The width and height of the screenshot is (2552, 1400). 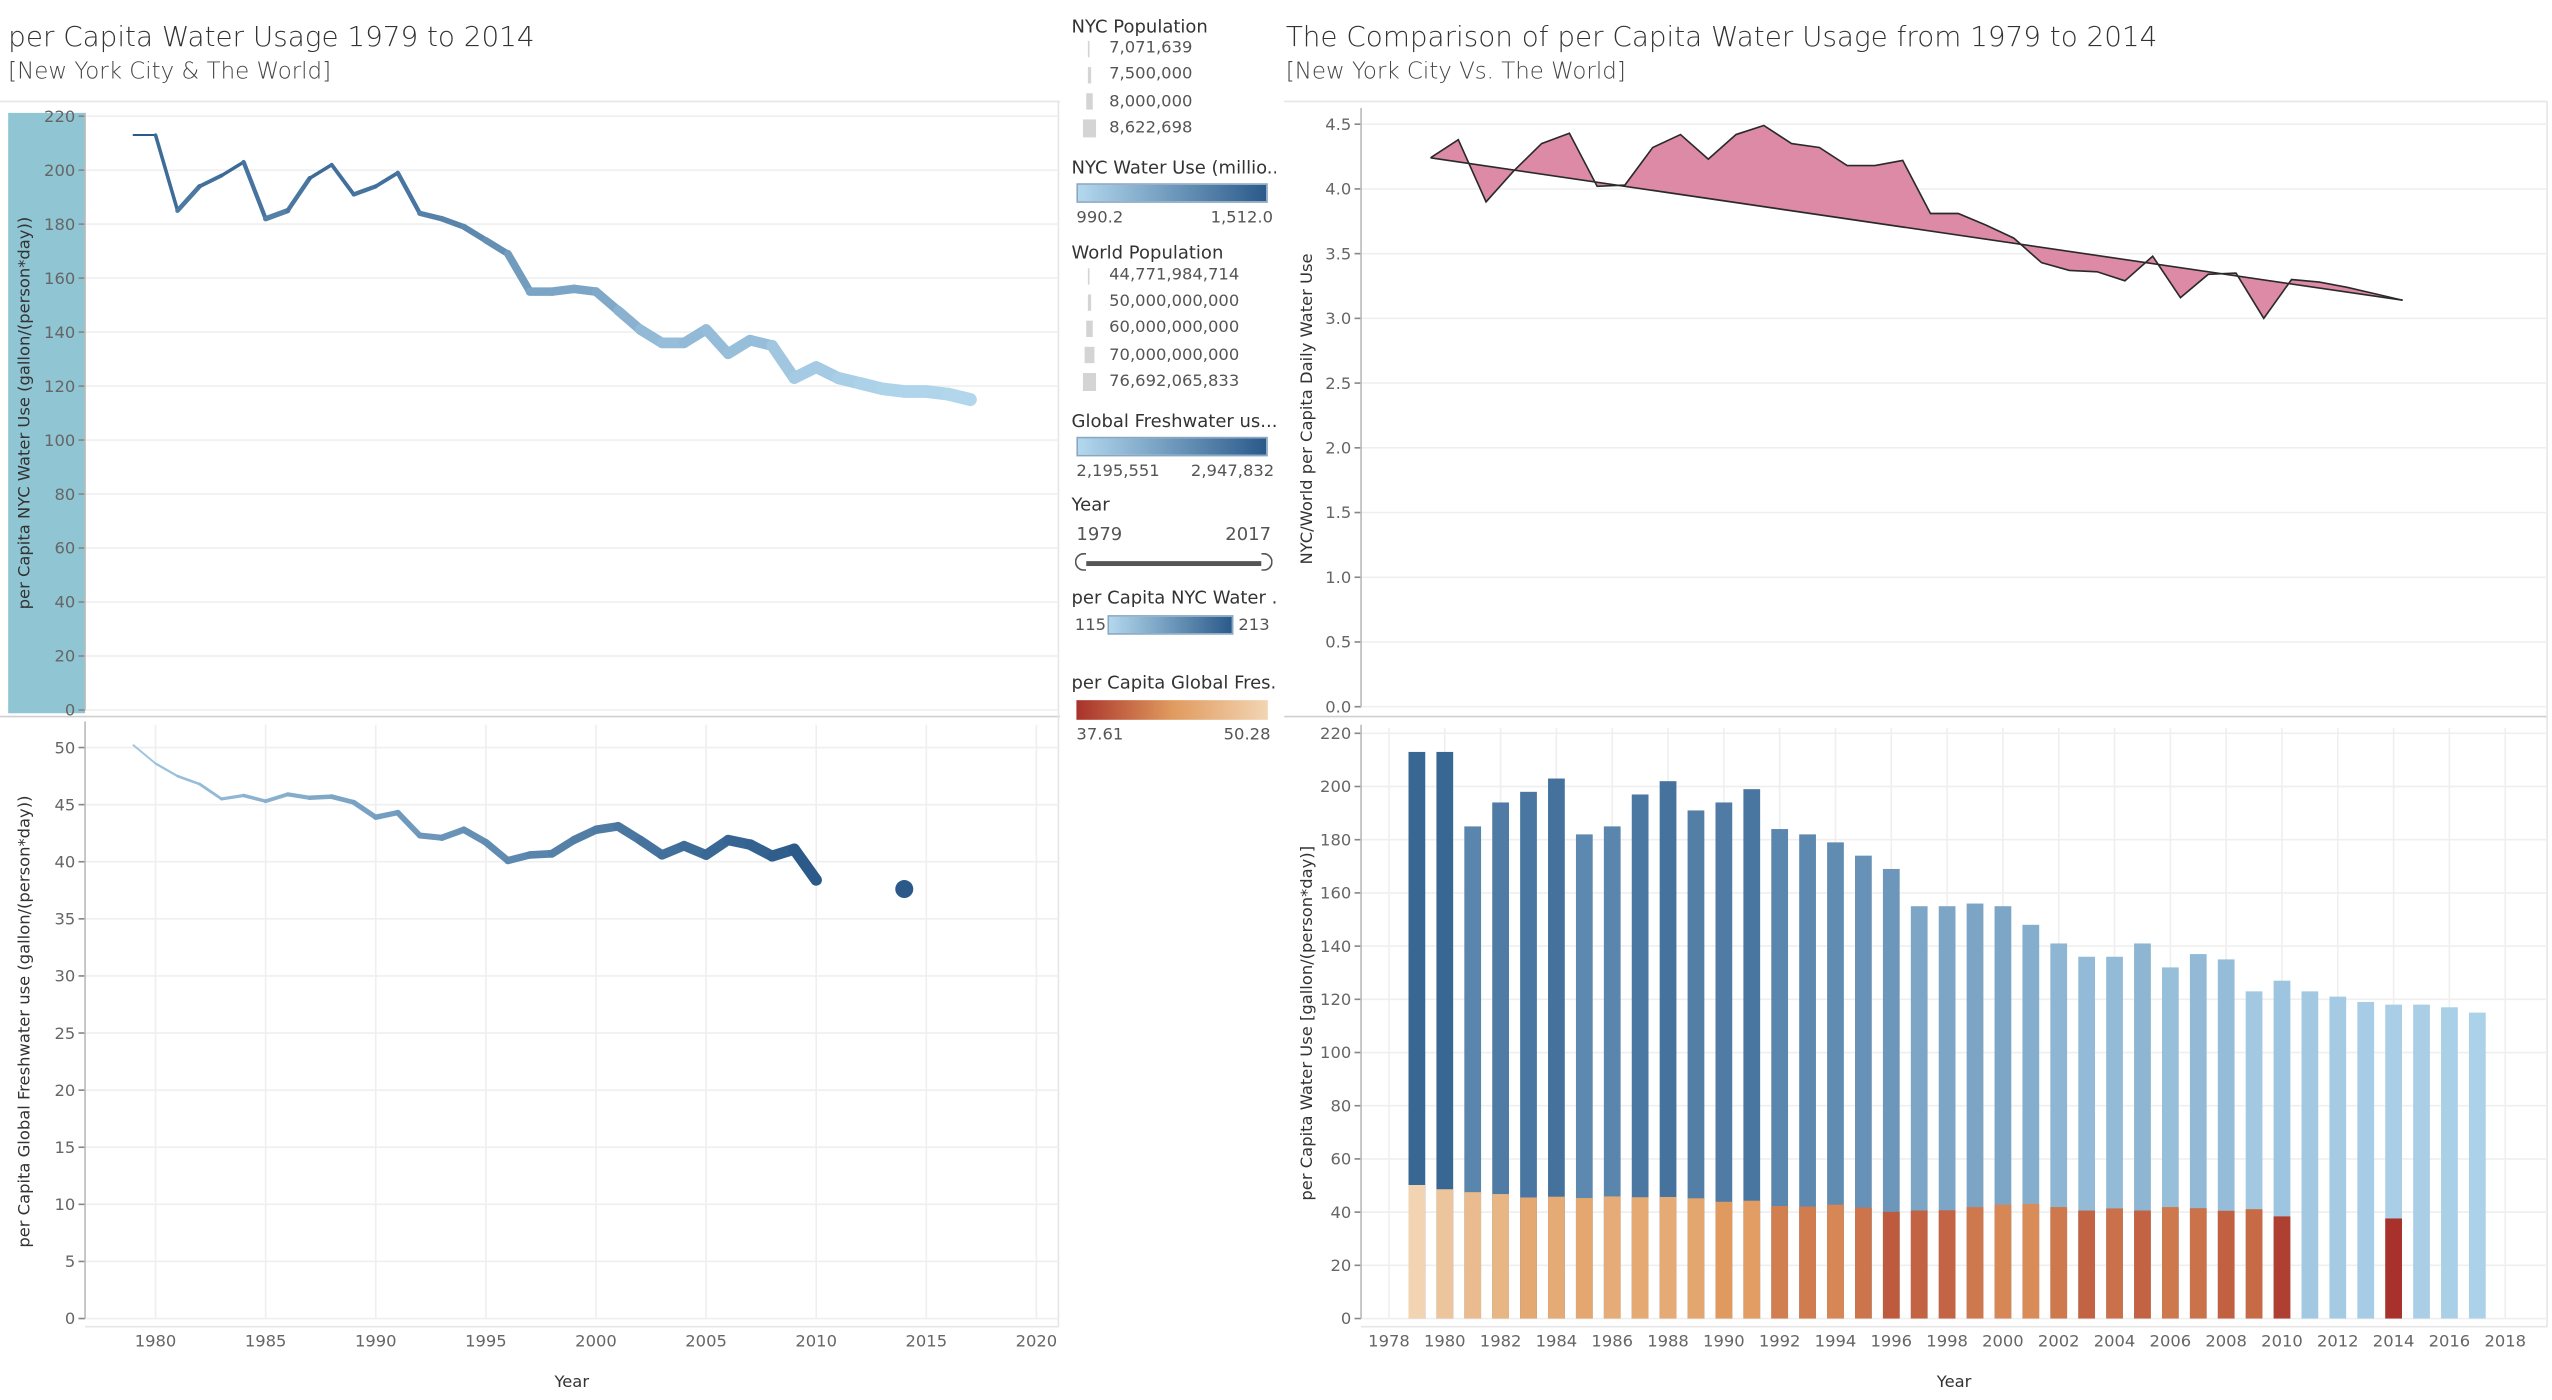 What do you see at coordinates (1090, 505) in the screenshot?
I see `year-filter-title: Year` at bounding box center [1090, 505].